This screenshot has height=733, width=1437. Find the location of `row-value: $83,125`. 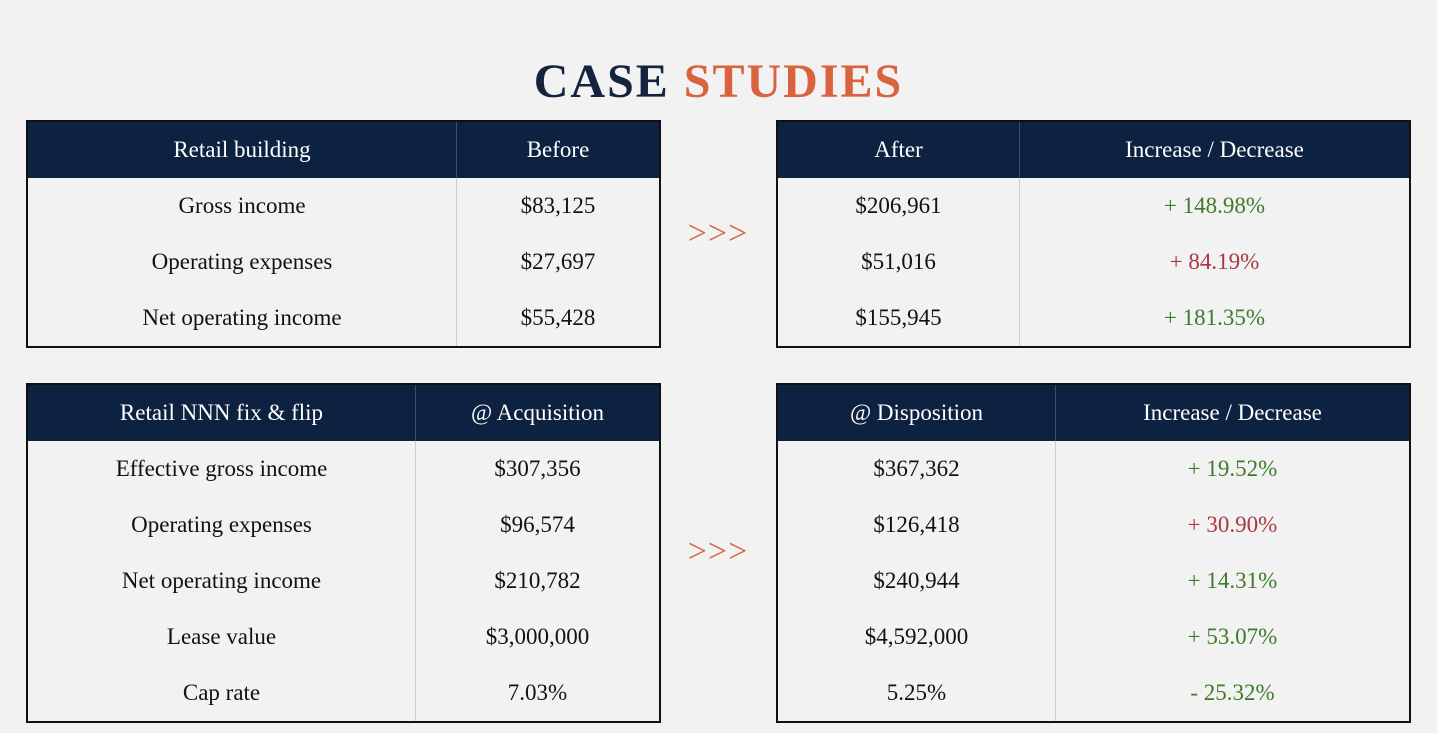

row-value: $83,125 is located at coordinates (557, 206).